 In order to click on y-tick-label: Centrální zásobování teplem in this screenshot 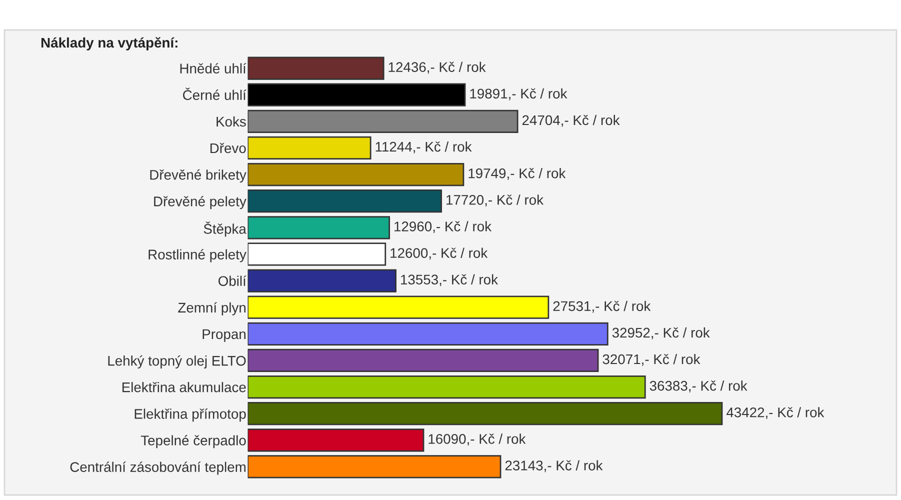, I will do `click(158, 468)`.